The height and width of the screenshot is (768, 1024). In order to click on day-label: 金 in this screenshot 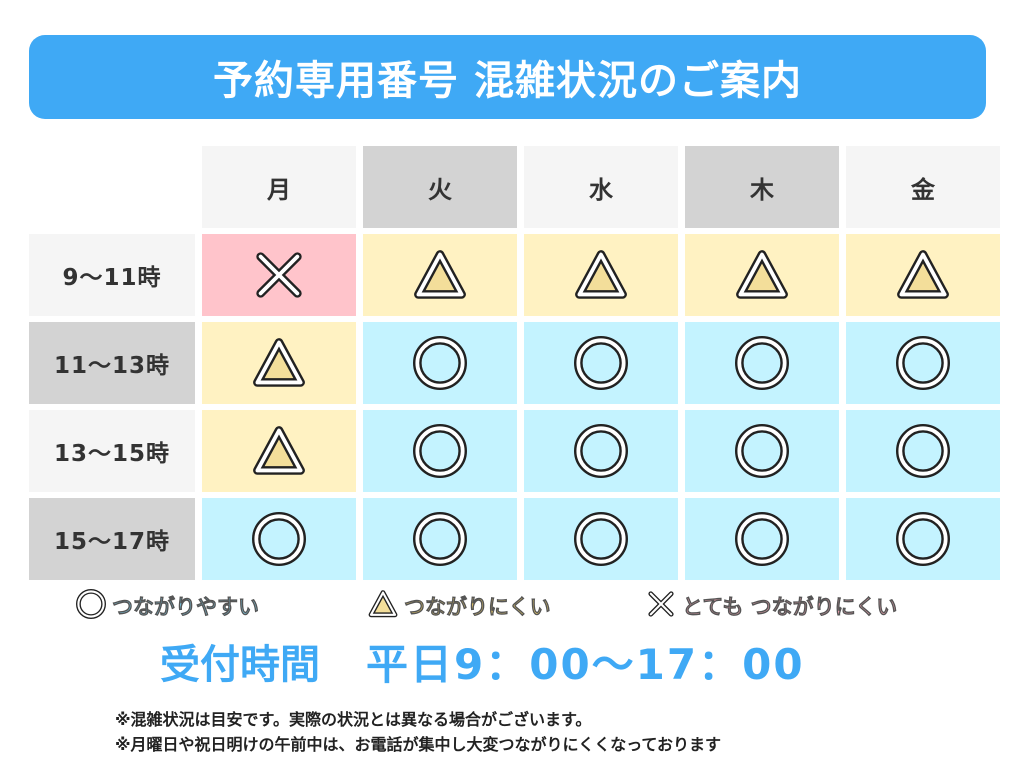, I will do `click(923, 189)`.